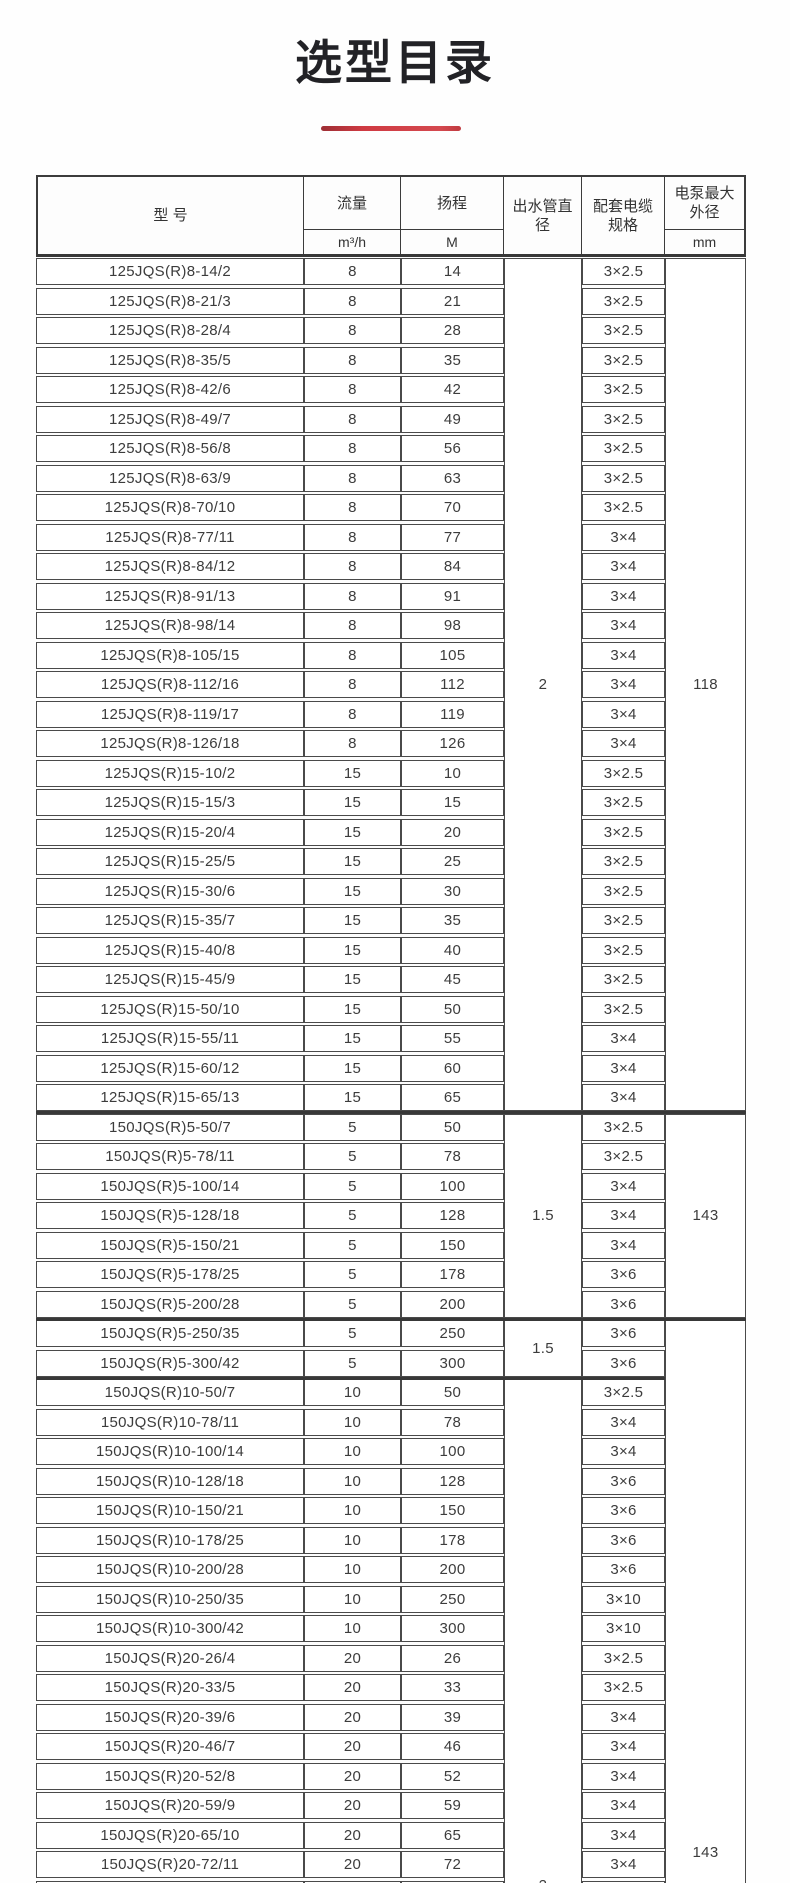 The height and width of the screenshot is (1883, 790). I want to click on flow-cell-value: 5, so click(352, 1157).